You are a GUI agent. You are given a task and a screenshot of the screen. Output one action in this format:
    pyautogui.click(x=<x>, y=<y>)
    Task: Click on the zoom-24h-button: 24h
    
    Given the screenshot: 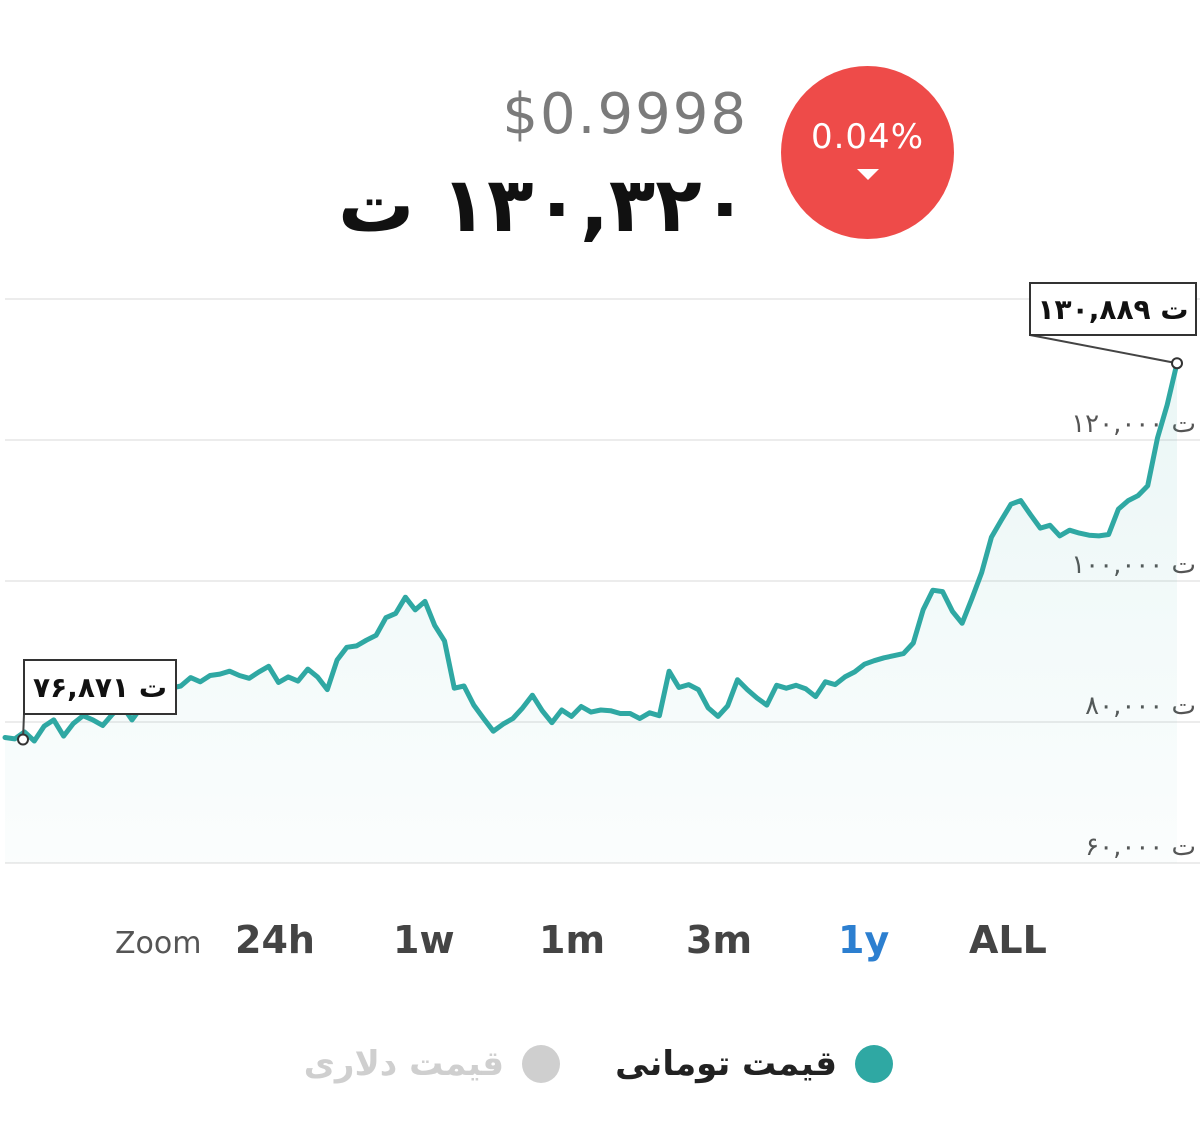 What is the action you would take?
    pyautogui.click(x=275, y=940)
    